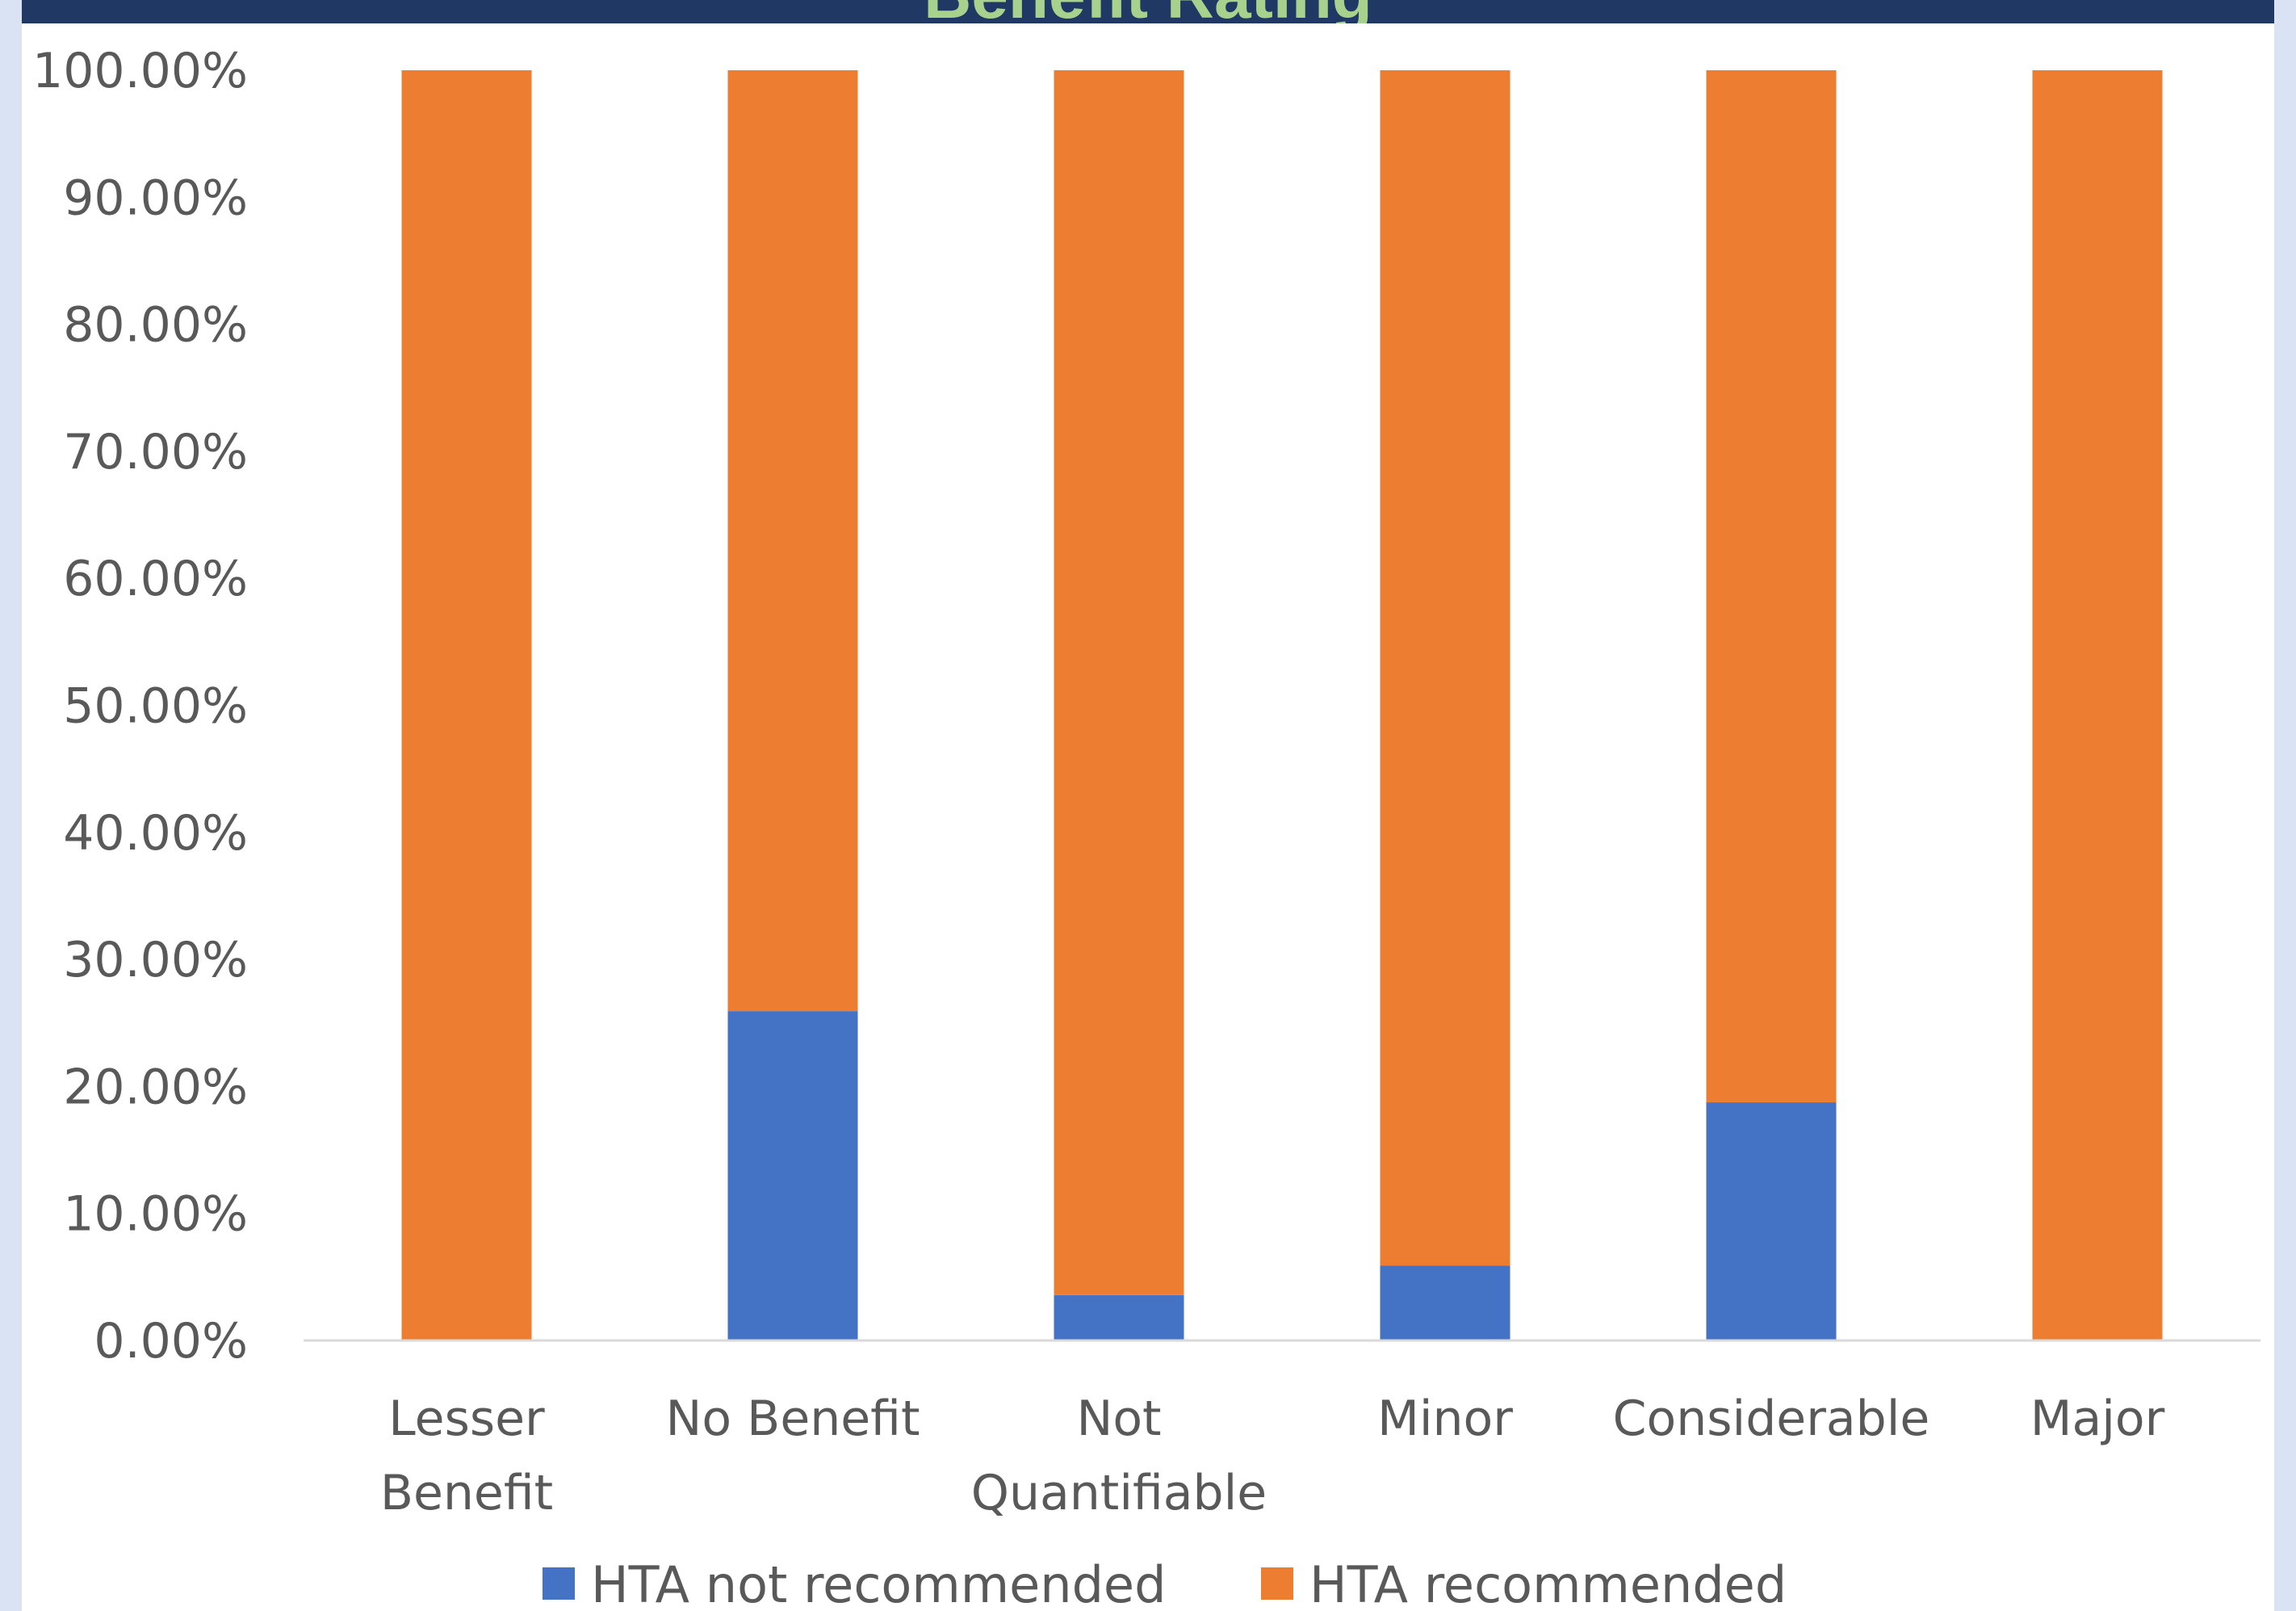  Describe the element at coordinates (1548, 1583) in the screenshot. I see `legend-label-recommended: HTA recommended` at that location.